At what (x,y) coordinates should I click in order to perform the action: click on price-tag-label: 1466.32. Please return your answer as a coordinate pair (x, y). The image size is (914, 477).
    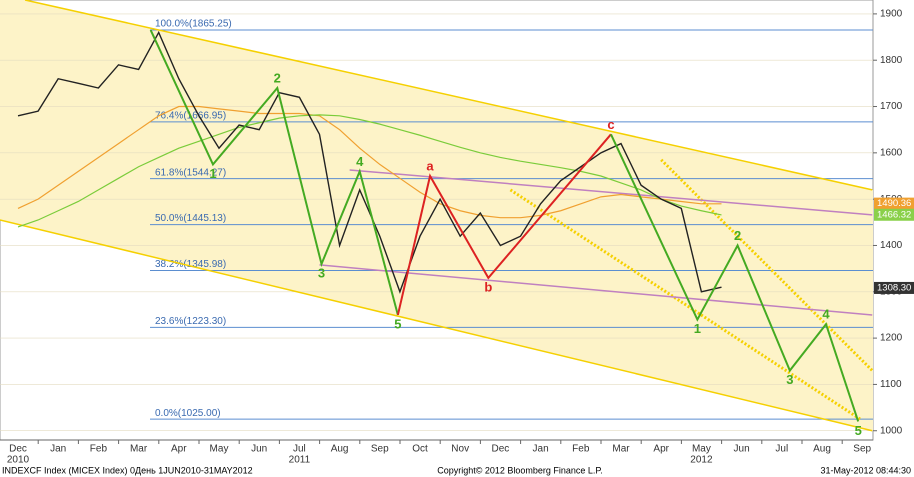
    Looking at the image, I should click on (894, 214).